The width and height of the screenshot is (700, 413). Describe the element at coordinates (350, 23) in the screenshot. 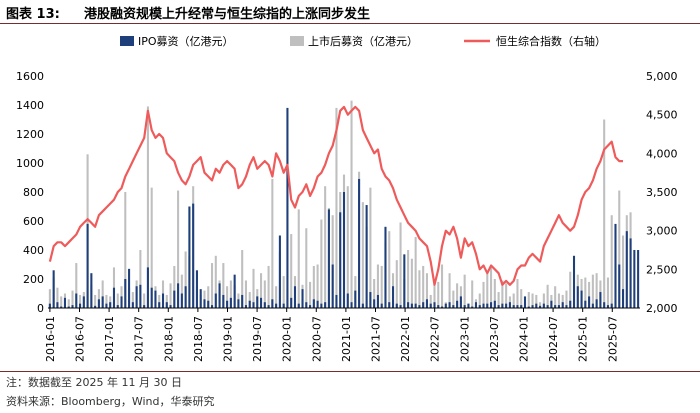

I see `title-rule` at that location.